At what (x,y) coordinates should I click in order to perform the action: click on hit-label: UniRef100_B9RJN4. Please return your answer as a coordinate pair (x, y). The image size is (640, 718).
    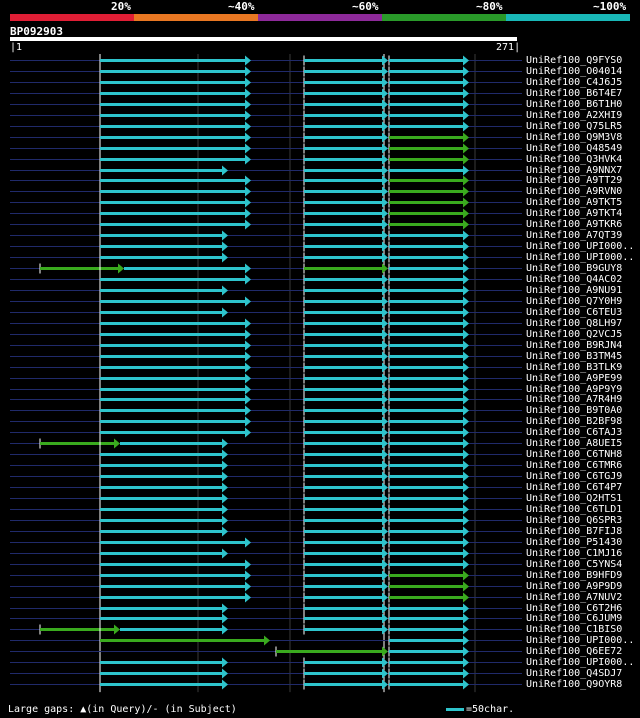
    Looking at the image, I should click on (574, 345).